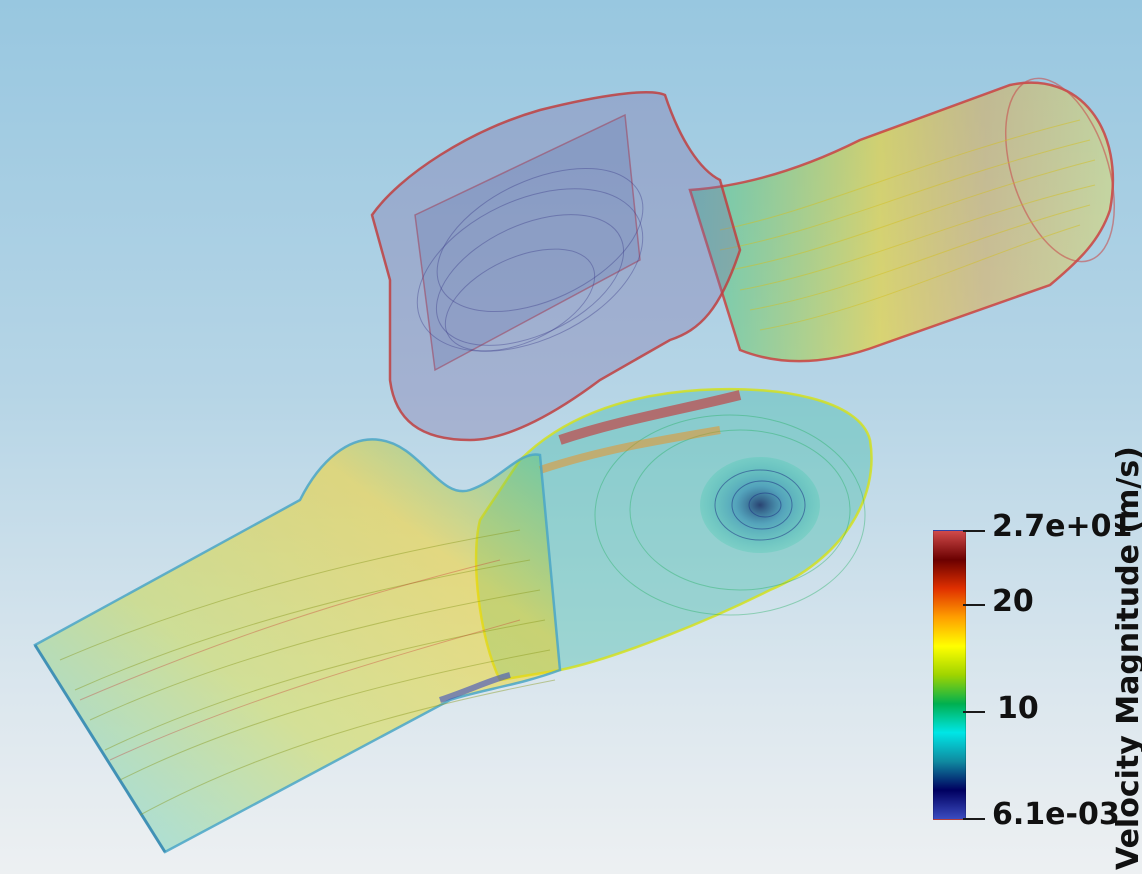 The width and height of the screenshot is (1142, 874). I want to click on valve-chamber, so click(556, 266).